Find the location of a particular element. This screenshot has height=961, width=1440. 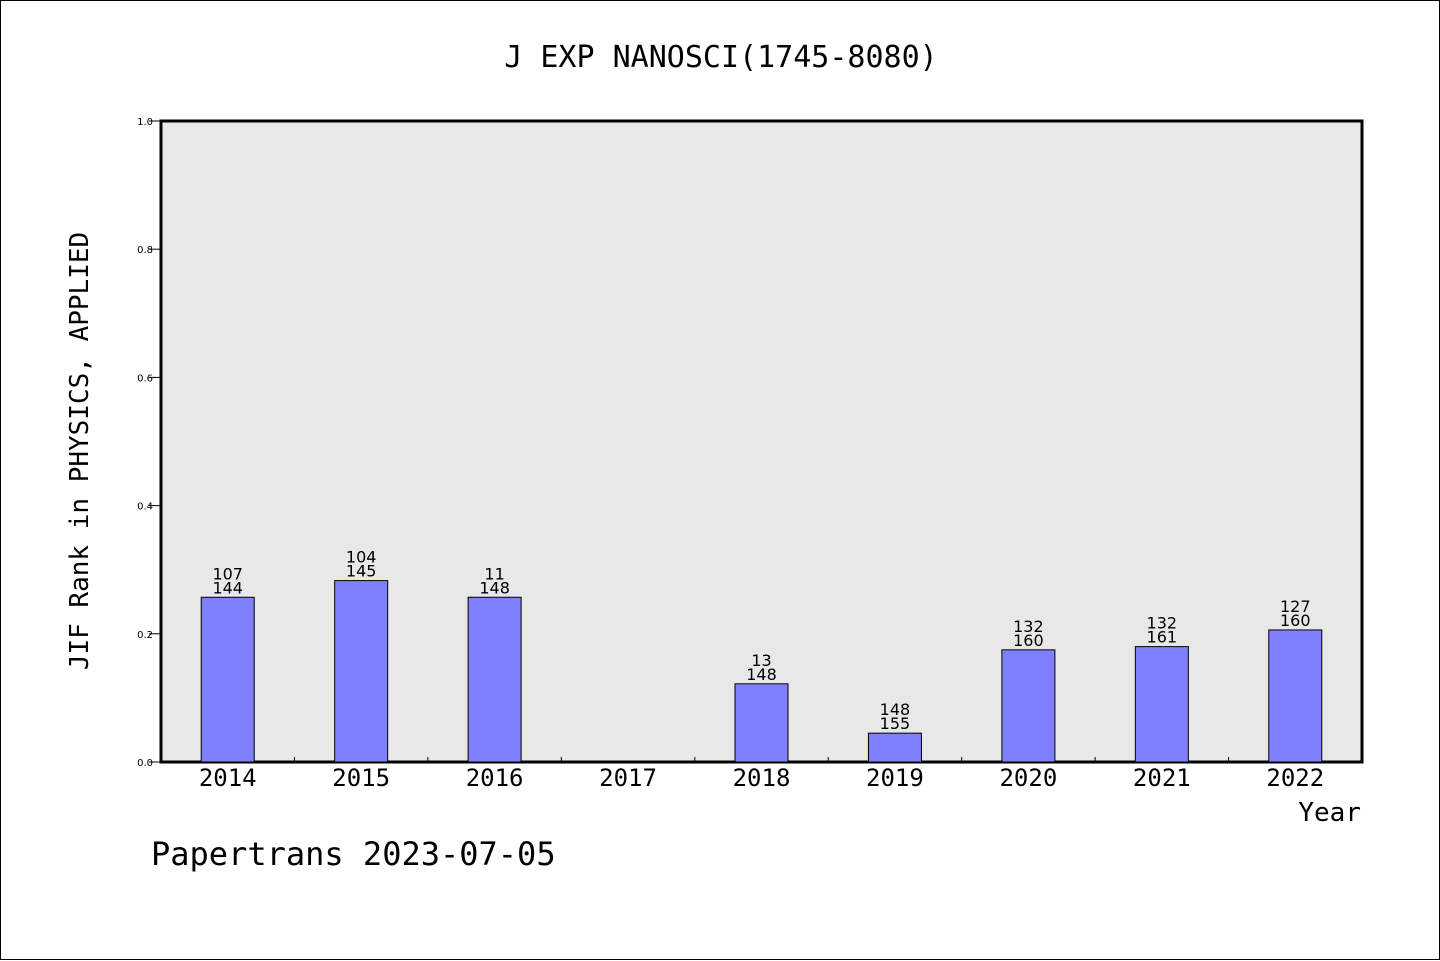

watermark: Papertrans 2023-07-05 is located at coordinates (353, 854).